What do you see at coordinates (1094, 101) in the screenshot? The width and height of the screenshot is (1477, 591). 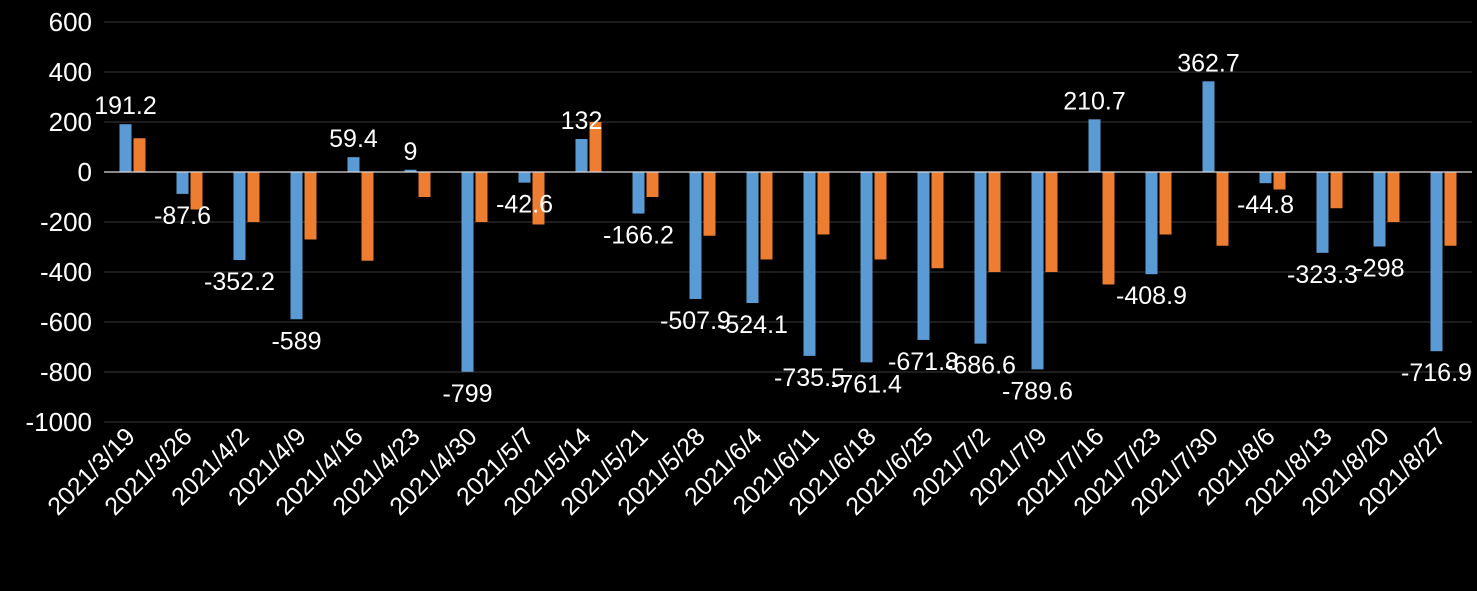 I see `data-label: 210.7` at bounding box center [1094, 101].